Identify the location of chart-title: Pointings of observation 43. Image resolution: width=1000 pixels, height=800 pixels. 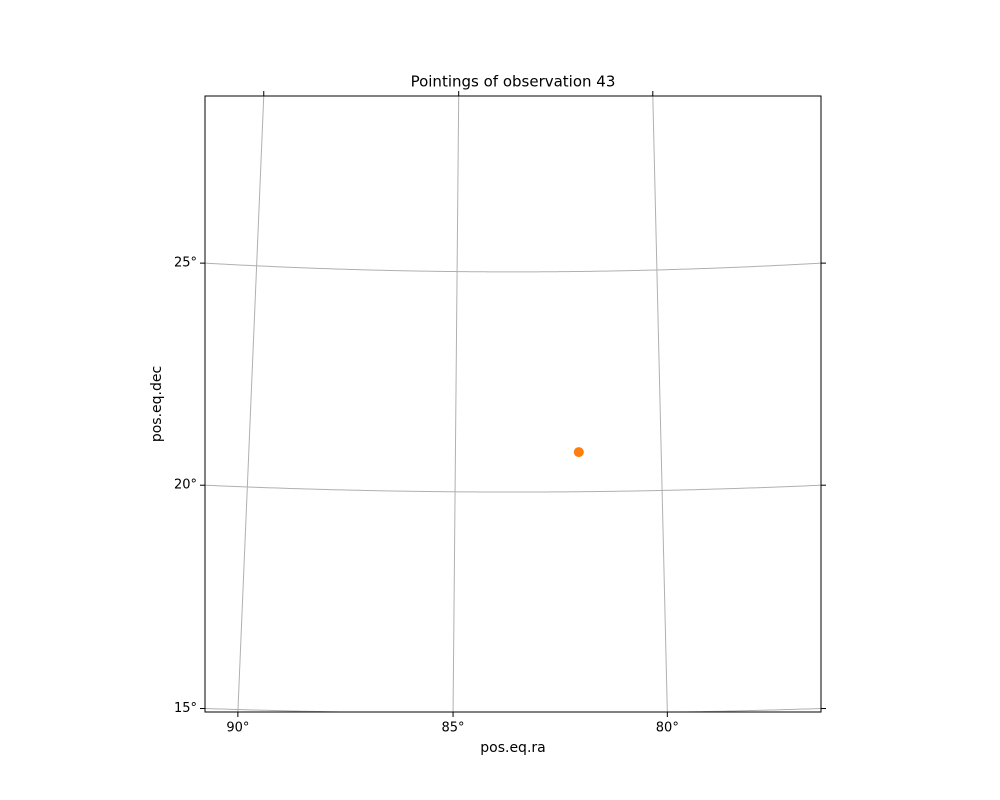
(513, 82).